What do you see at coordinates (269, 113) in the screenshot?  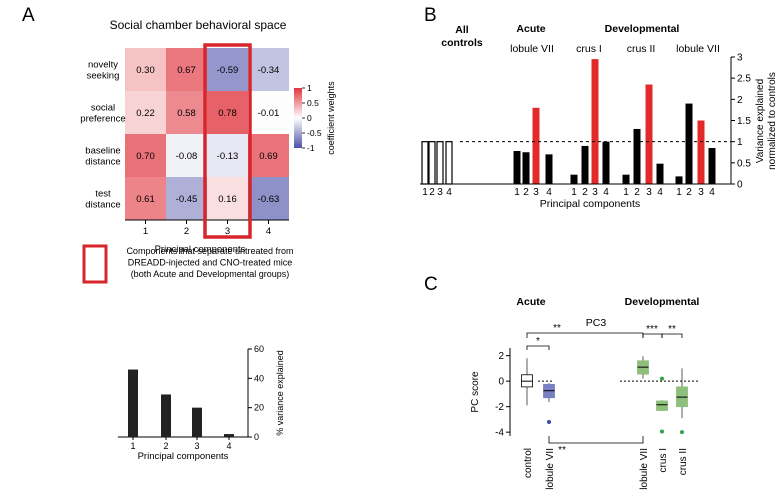 I see `heatmap-cell-value: -0.01` at bounding box center [269, 113].